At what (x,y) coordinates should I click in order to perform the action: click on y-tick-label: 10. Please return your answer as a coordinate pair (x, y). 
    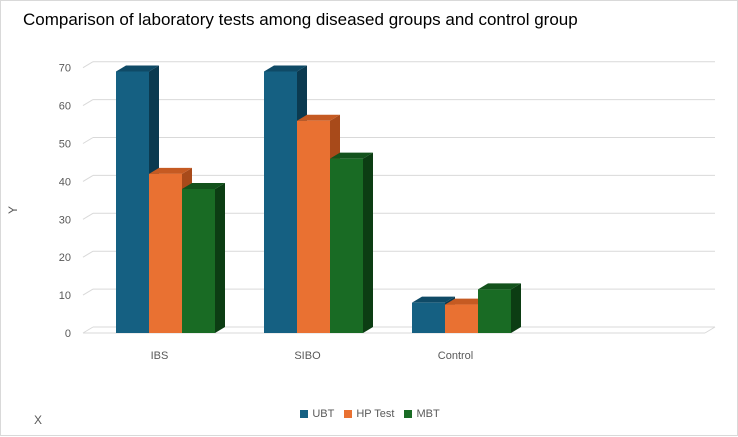
    Looking at the image, I should click on (65, 296).